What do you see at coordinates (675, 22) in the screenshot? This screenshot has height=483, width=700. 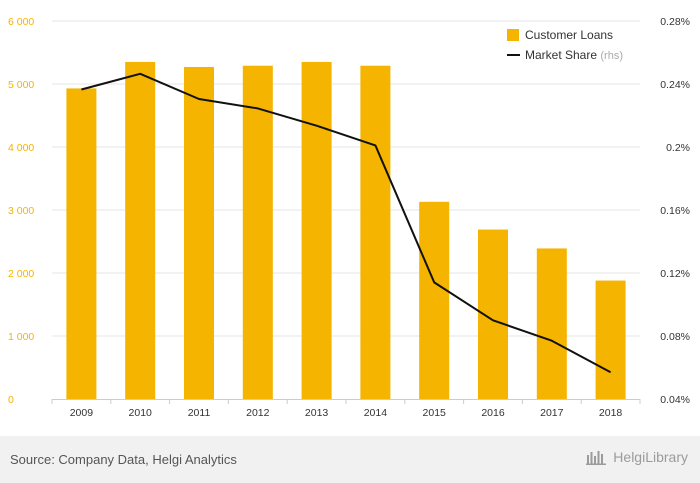 I see `y-right-tick-label: 0.28%` at bounding box center [675, 22].